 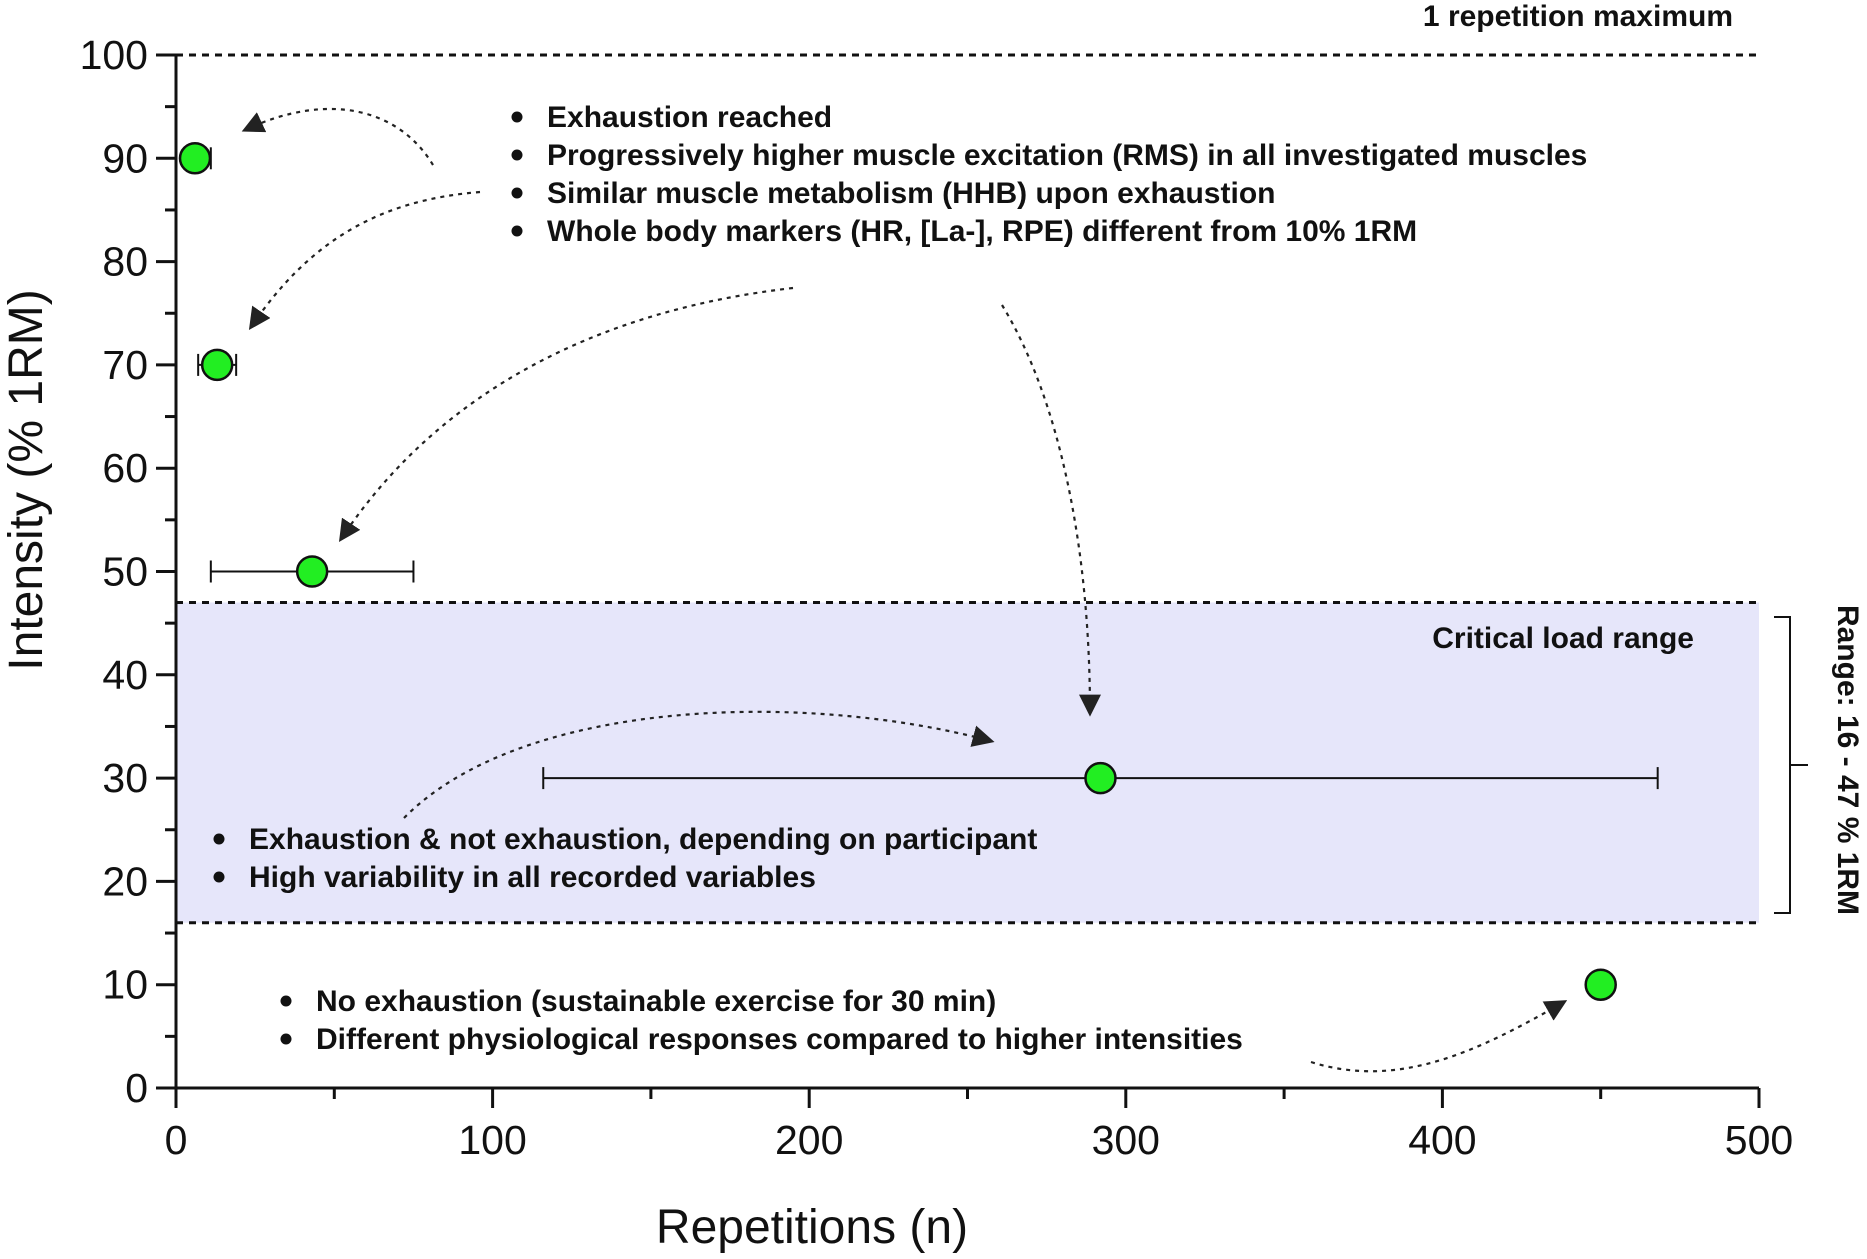 What do you see at coordinates (125, 778) in the screenshot?
I see `y-tick-label: 30` at bounding box center [125, 778].